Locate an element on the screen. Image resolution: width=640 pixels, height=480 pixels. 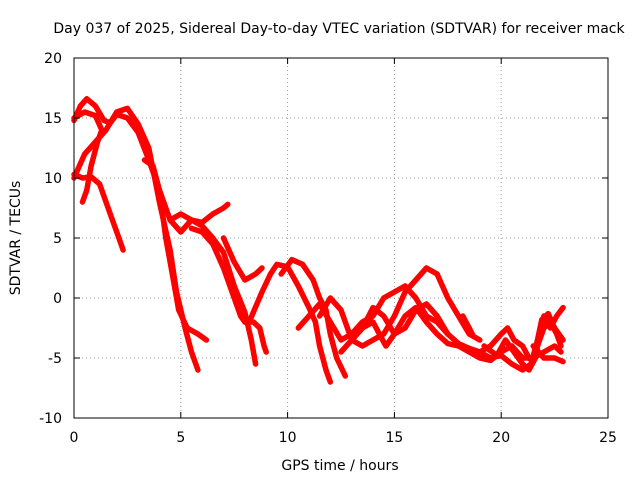
x-tick-label: 25 is located at coordinates (608, 438).